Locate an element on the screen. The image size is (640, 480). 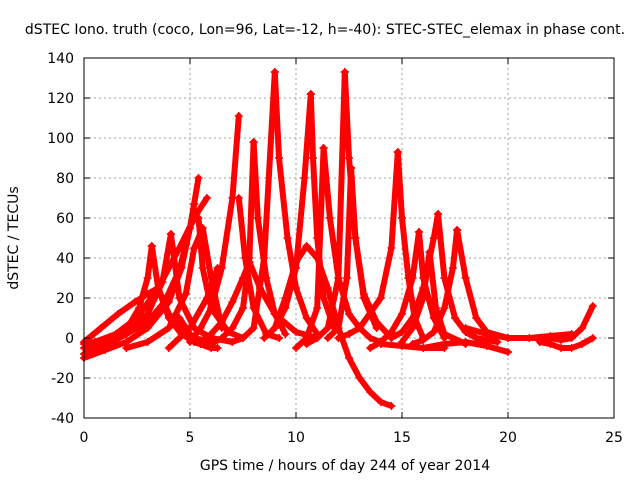
x-tick-label: 0 is located at coordinates (84, 438).